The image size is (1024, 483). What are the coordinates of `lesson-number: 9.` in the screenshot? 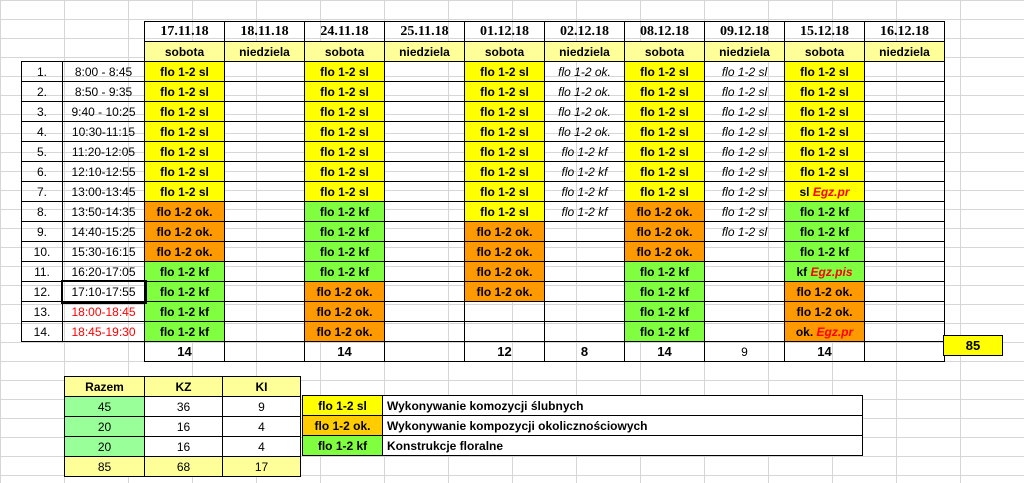 It's located at (42, 231).